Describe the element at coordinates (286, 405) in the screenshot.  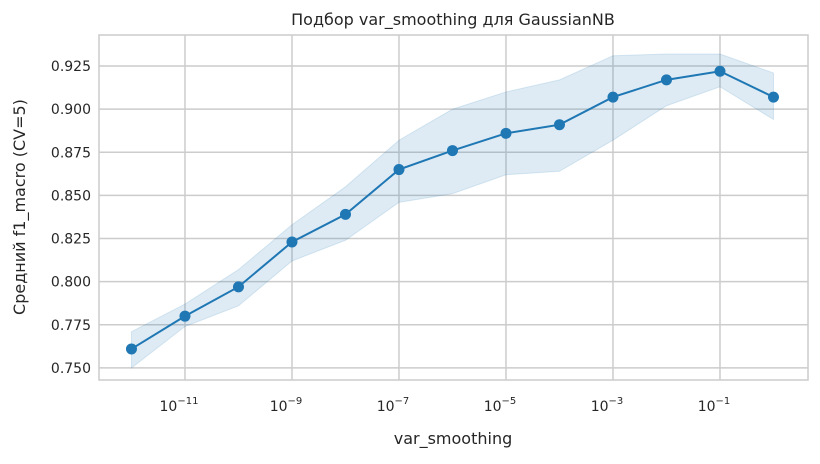
I see `x-tick-label: 10⁻⁹` at that location.